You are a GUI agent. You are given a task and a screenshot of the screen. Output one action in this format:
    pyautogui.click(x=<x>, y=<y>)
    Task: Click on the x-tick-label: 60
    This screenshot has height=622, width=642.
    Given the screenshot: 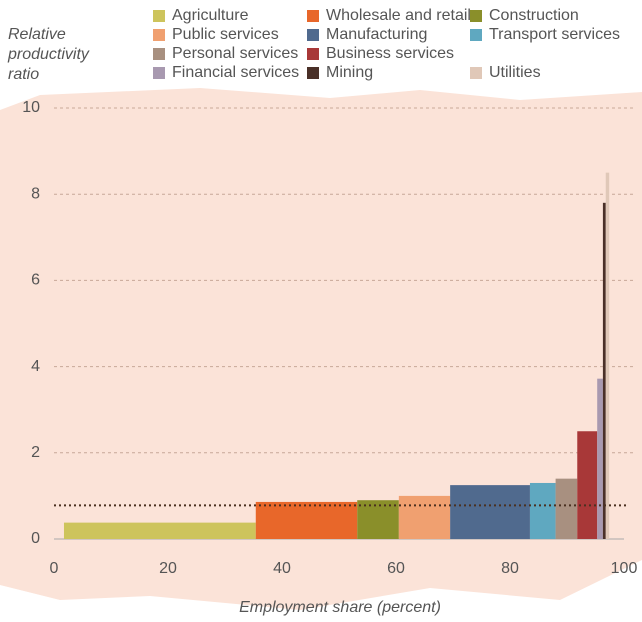 What is the action you would take?
    pyautogui.click(x=396, y=568)
    